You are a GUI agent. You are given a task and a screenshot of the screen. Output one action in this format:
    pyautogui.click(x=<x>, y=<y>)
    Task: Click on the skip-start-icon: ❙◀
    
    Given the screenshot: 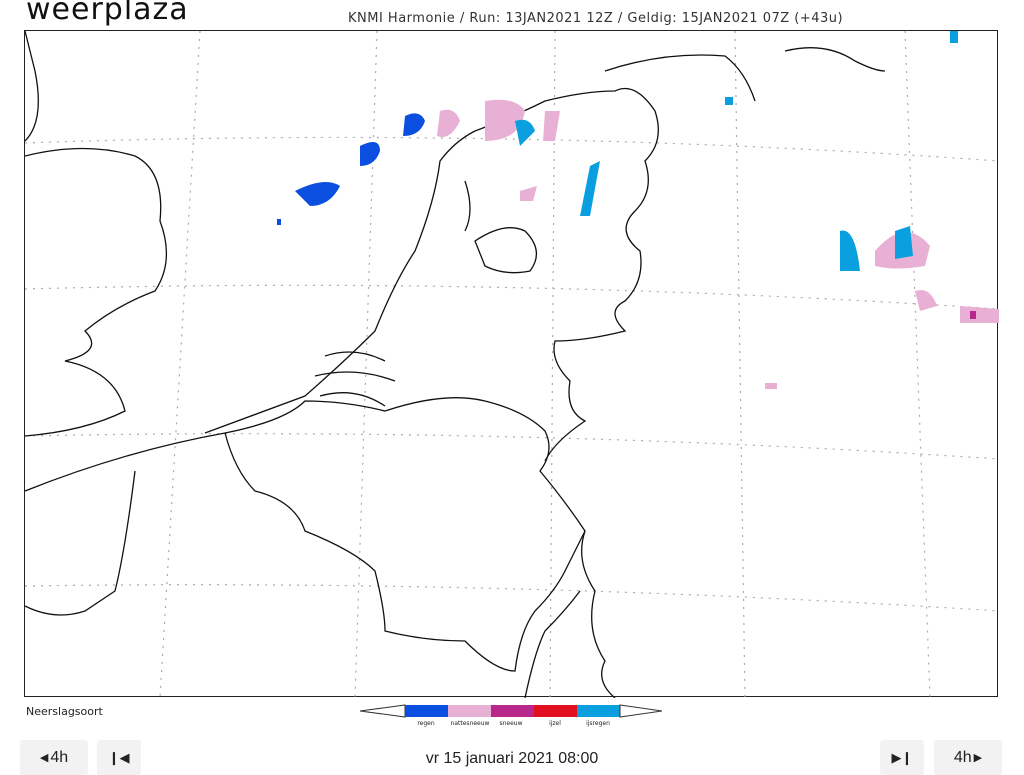 What is the action you would take?
    pyautogui.click(x=119, y=757)
    